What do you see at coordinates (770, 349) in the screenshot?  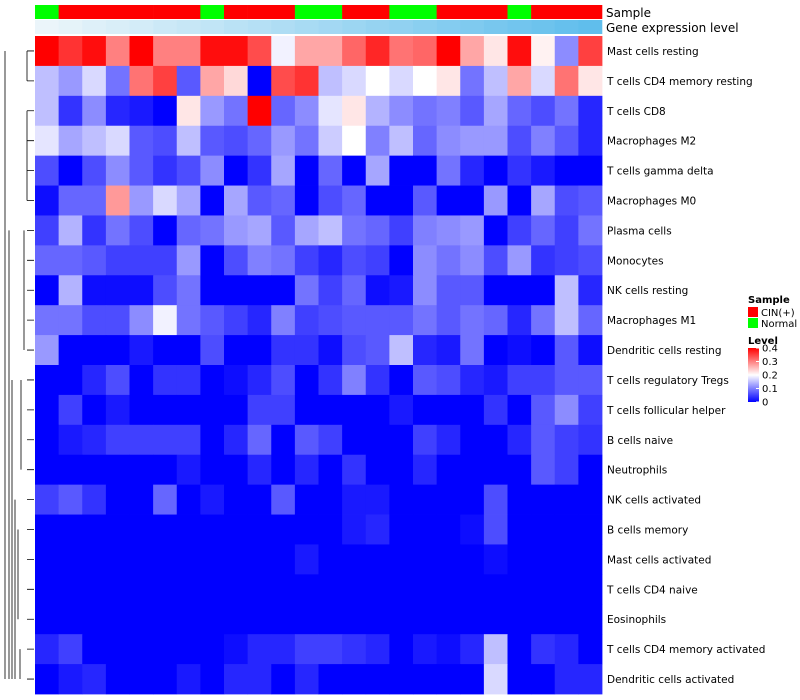 I see `legend-tick-label: 0.4` at bounding box center [770, 349].